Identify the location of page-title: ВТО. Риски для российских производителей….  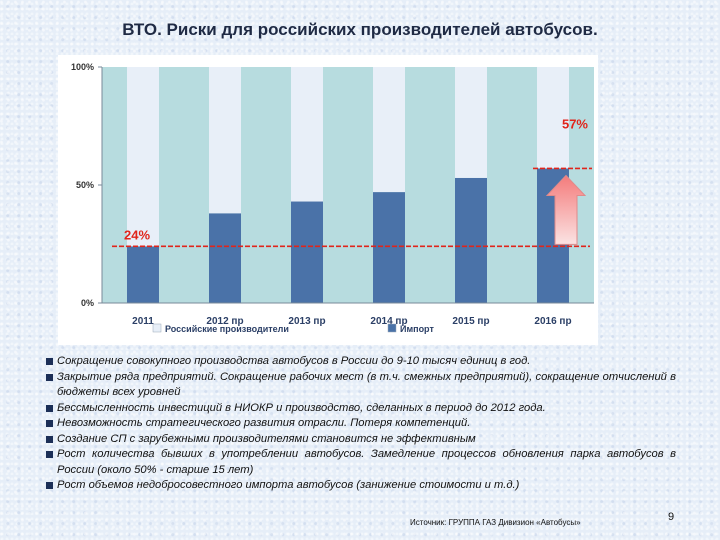
(360, 29).